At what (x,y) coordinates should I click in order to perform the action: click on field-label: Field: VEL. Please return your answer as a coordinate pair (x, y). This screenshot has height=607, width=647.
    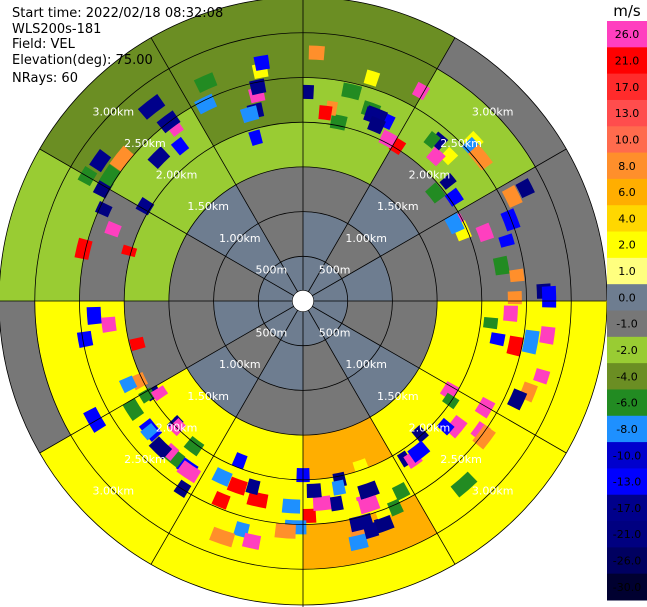
    Looking at the image, I should click on (43, 44).